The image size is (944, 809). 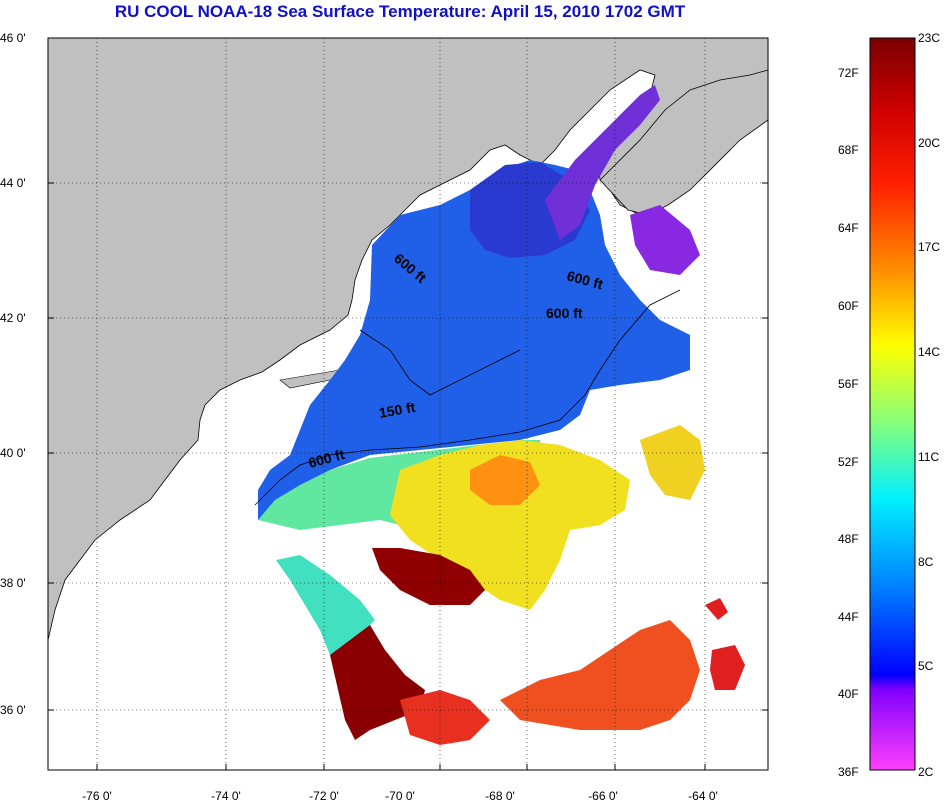 What do you see at coordinates (13, 453) in the screenshot?
I see `lat-label: 40 0'` at bounding box center [13, 453].